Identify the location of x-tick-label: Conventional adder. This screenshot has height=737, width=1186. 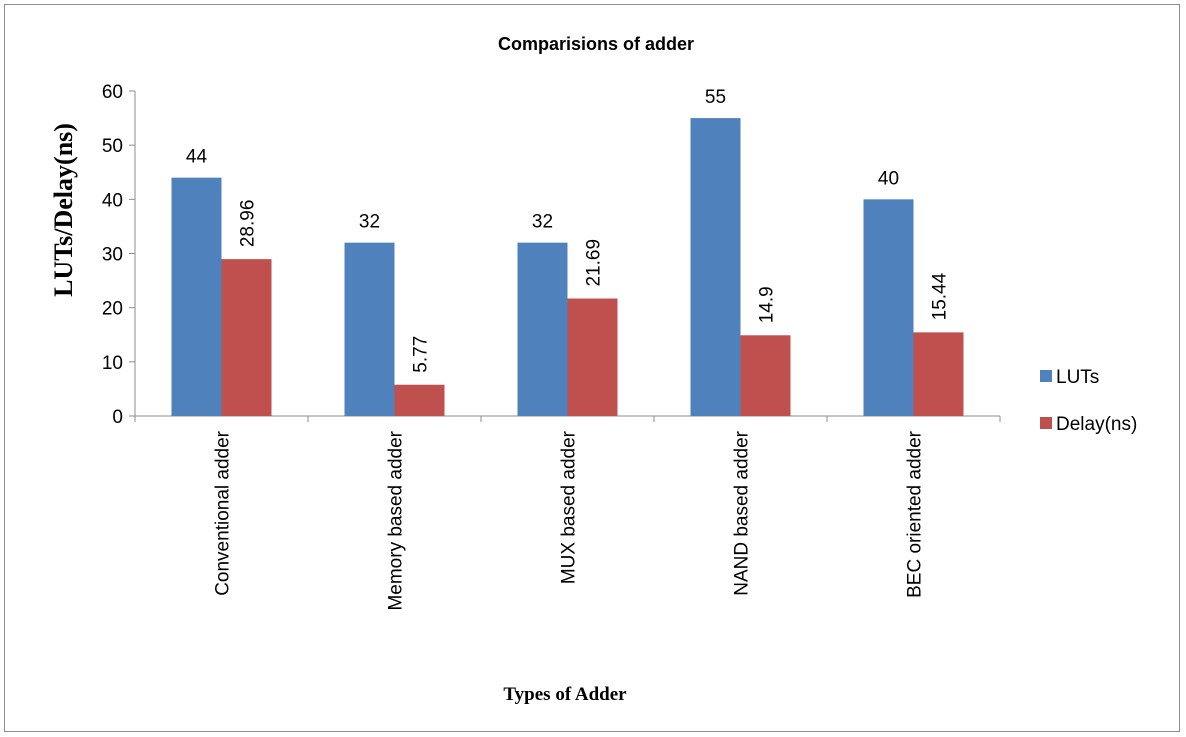
(223, 512).